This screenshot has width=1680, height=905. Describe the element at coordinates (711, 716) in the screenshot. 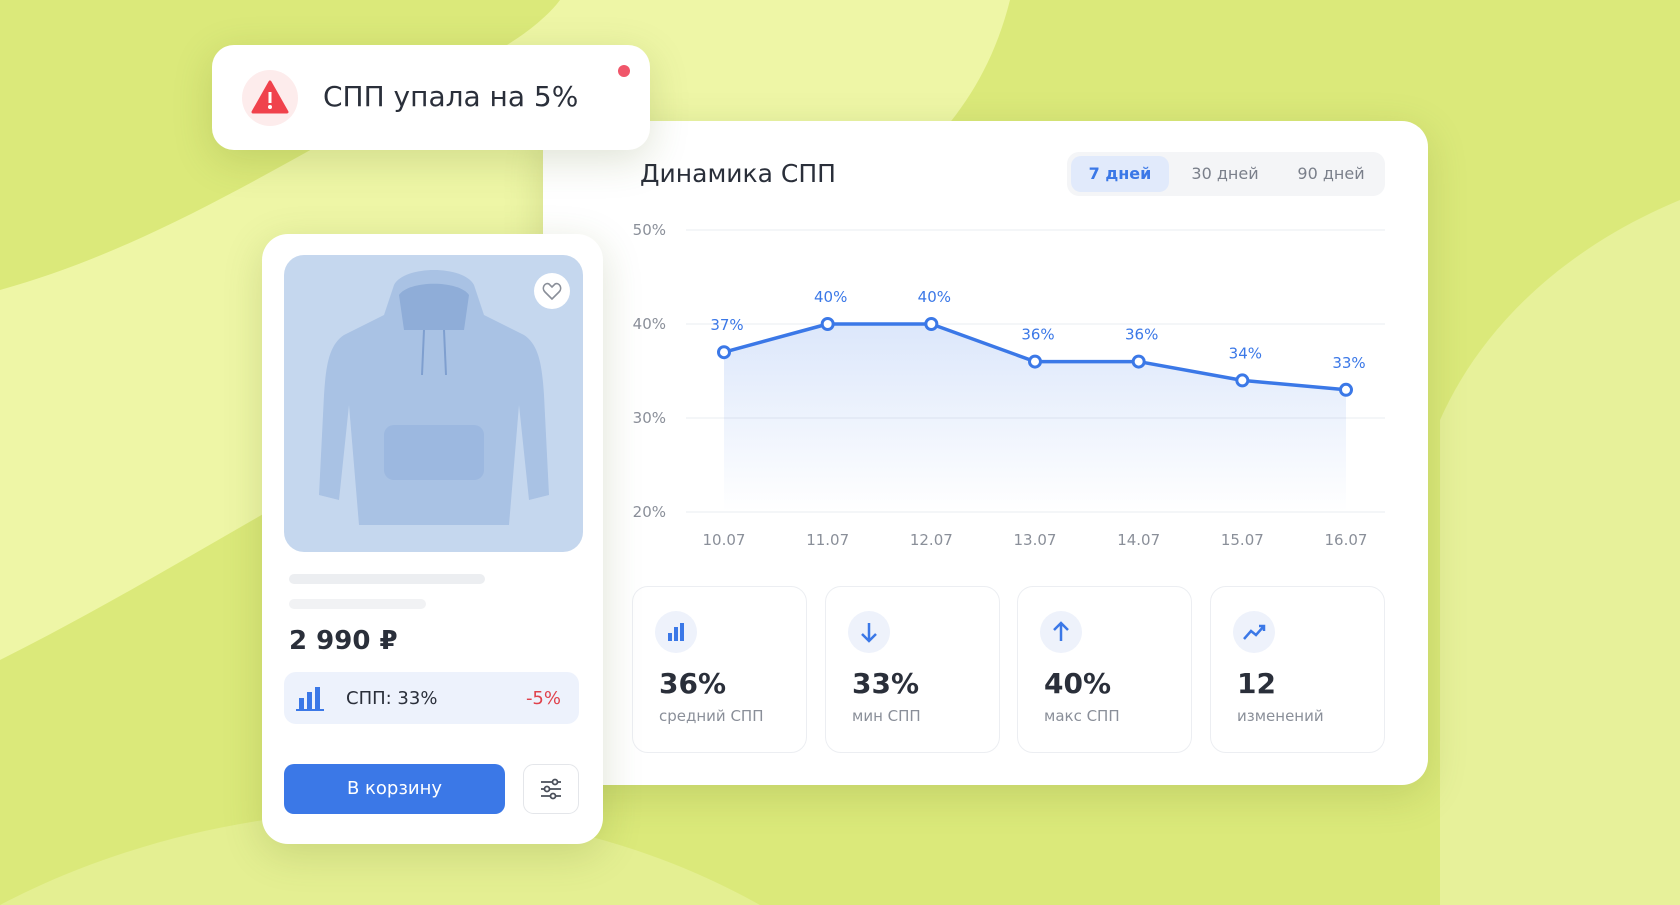

I see `stat-label: средний СПП` at that location.